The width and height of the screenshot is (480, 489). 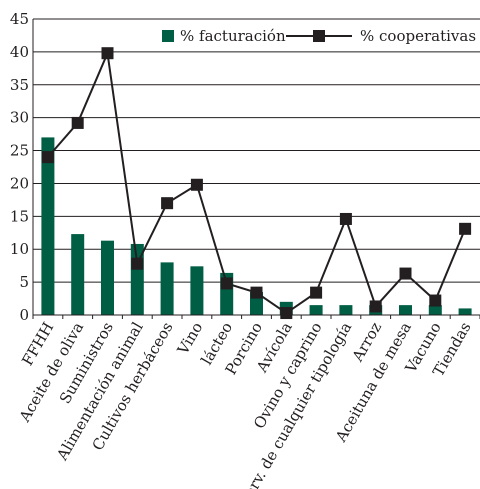 What do you see at coordinates (19, 216) in the screenshot?
I see `y-tick-label: 15` at bounding box center [19, 216].